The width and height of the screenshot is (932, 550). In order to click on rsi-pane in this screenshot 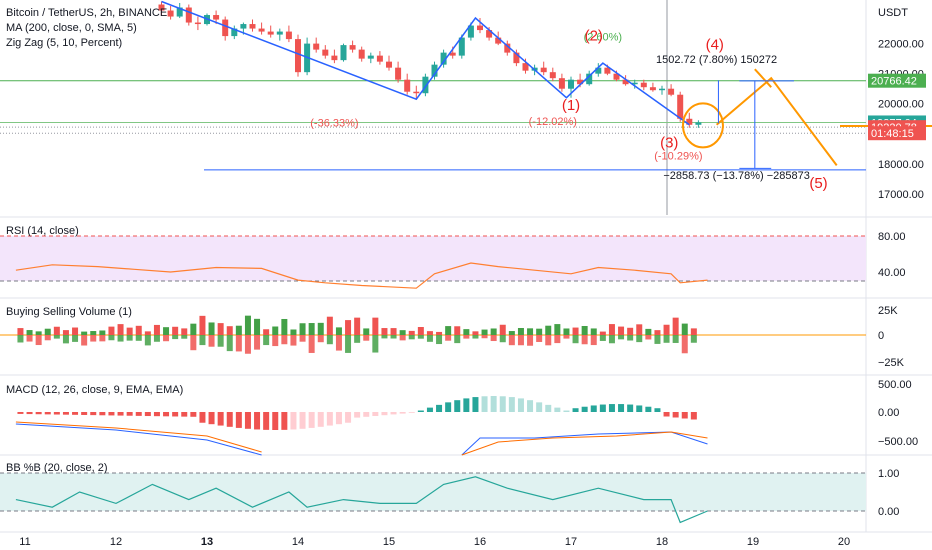, I will do `click(433, 262)`.